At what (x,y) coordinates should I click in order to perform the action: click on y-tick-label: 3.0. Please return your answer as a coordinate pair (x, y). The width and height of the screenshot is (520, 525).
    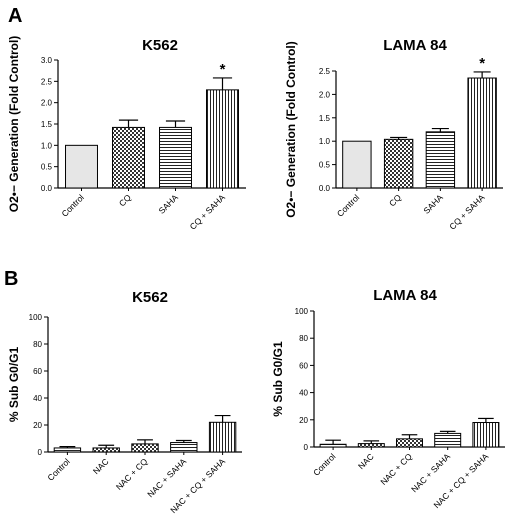
    Looking at the image, I should click on (47, 60).